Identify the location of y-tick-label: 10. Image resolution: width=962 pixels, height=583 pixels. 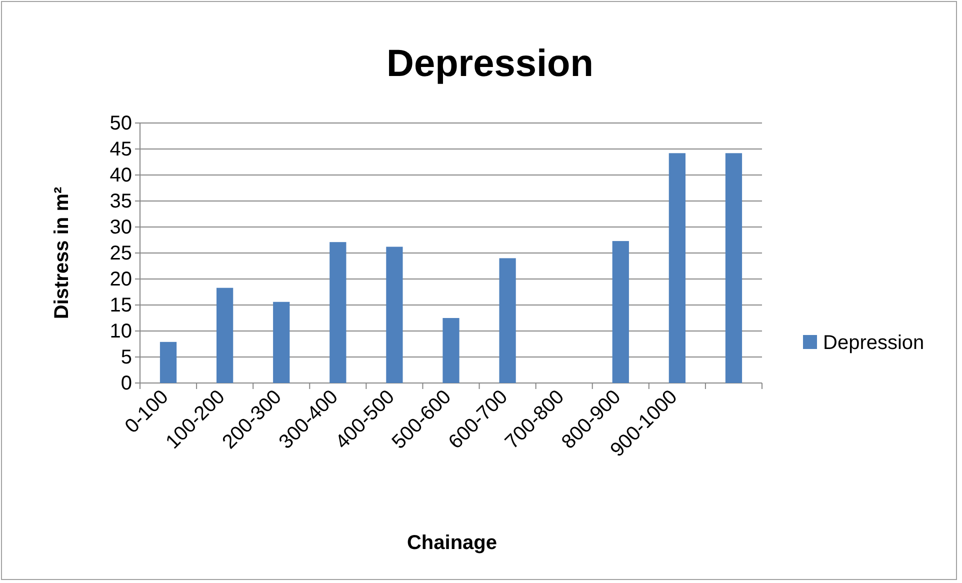
(121, 331).